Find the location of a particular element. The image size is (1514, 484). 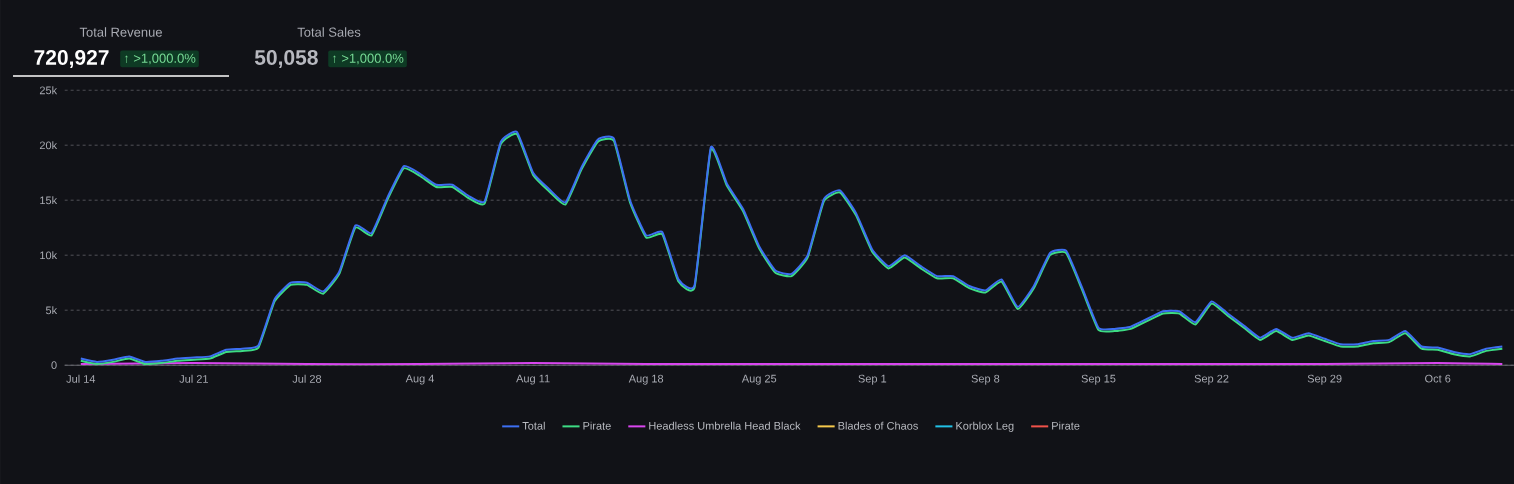

x-tick-label: Aug 25 is located at coordinates (759, 379).